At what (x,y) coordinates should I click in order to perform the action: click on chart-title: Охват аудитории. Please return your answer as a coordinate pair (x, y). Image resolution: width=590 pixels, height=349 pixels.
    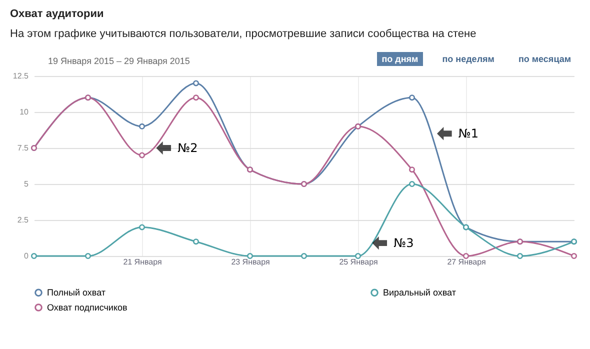
    Looking at the image, I should click on (57, 14).